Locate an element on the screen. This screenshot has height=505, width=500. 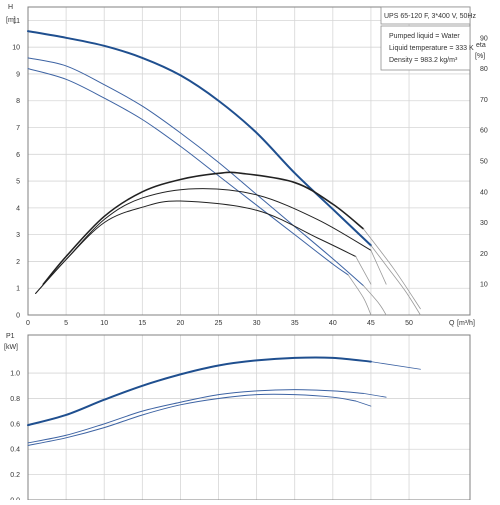
y-tick-label: 4 is located at coordinates (18, 208).